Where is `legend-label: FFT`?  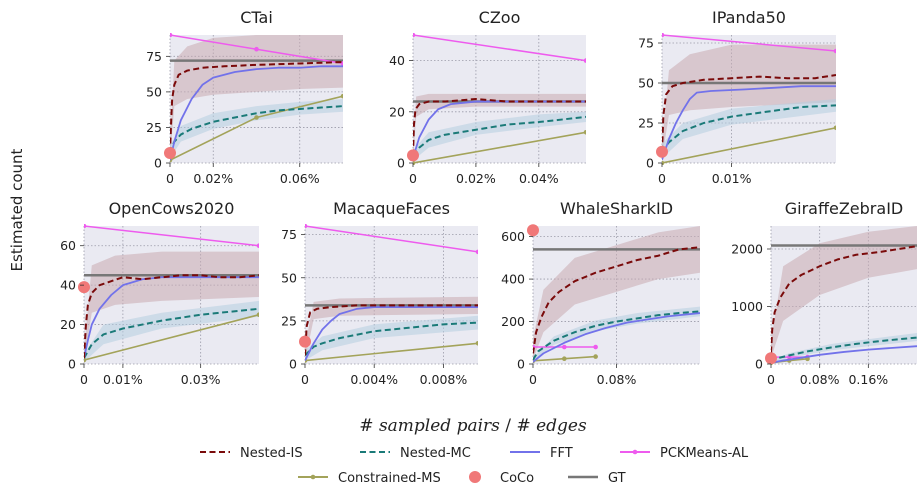
legend-label: FFT is located at coordinates (561, 453).